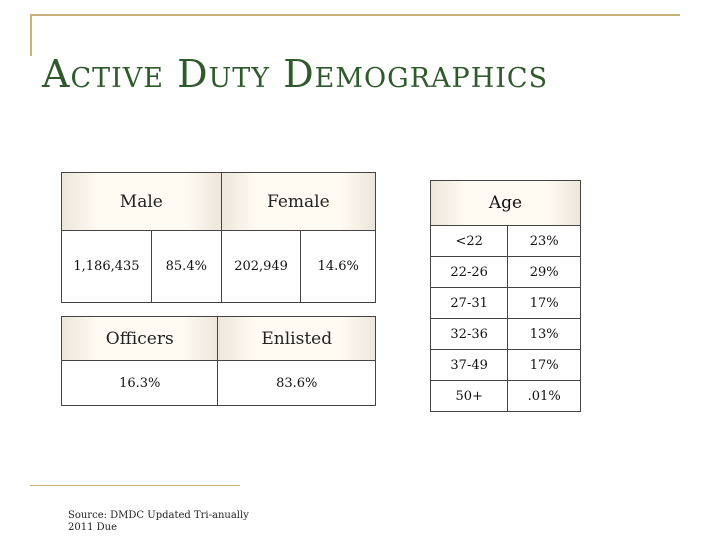 This screenshot has width=720, height=540. Describe the element at coordinates (106, 266) in the screenshot. I see `male-count: 1,186,435` at that location.